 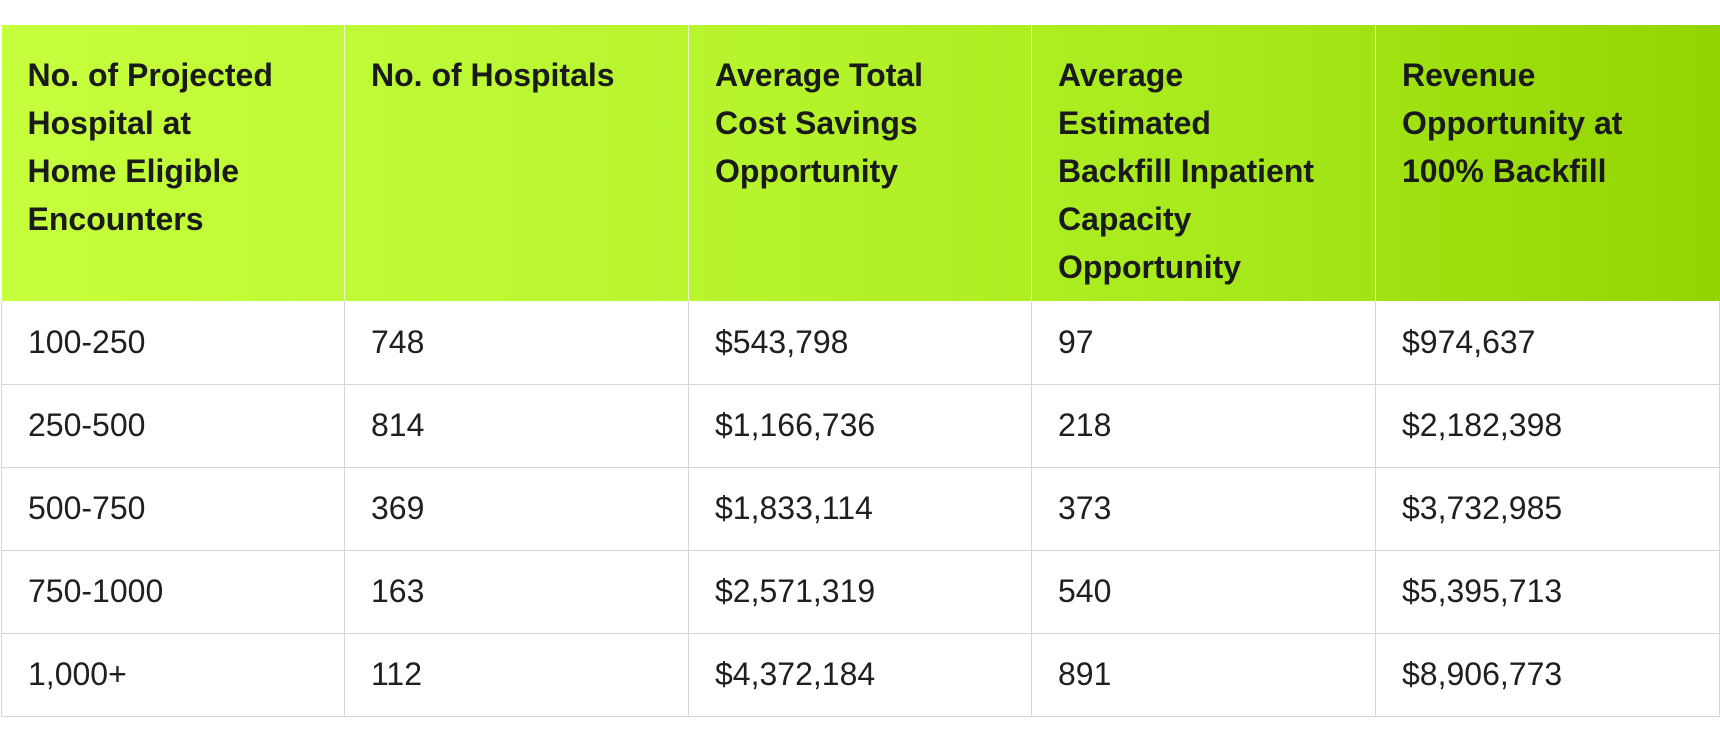 What do you see at coordinates (1203, 425) in the screenshot?
I see `cell-backfill-capacity: 218` at bounding box center [1203, 425].